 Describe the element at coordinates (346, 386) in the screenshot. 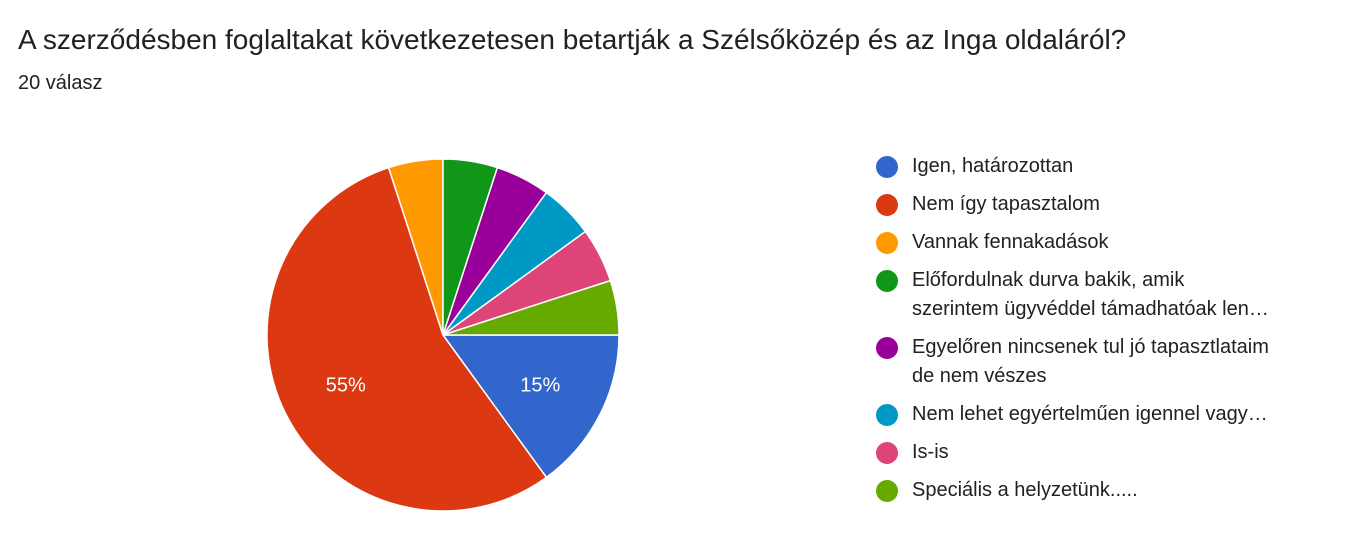

I see `pie-data-label-2: 55%` at that location.